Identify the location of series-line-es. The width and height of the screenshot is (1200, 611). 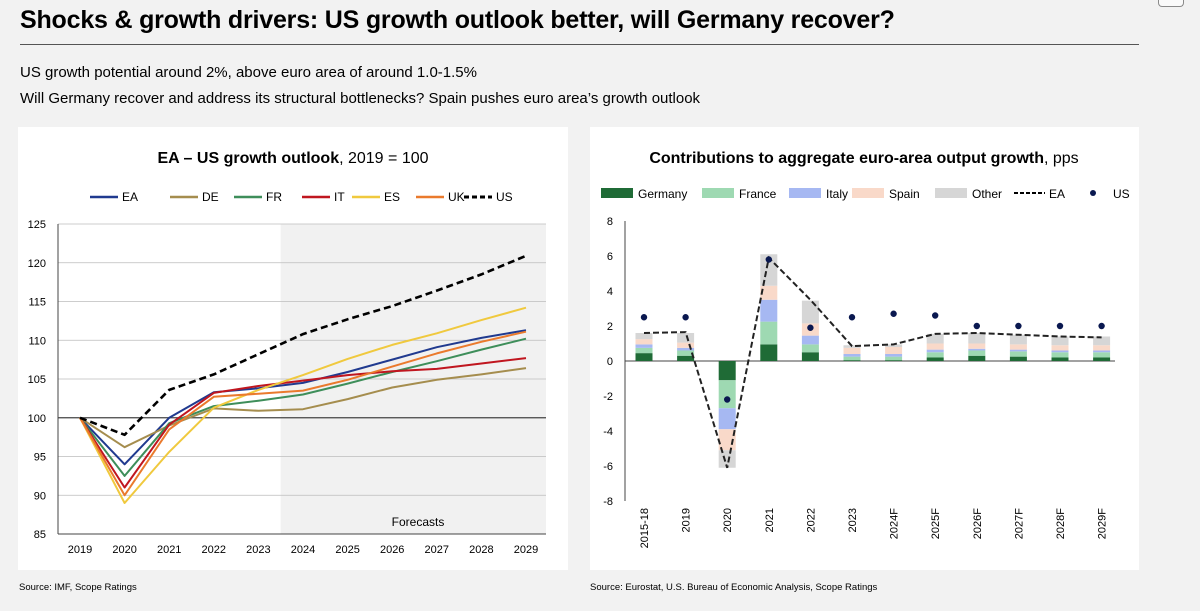
(303, 405).